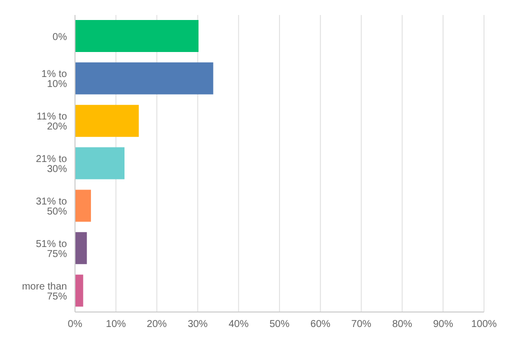  What do you see at coordinates (402, 324) in the screenshot?
I see `x-tick-label: 80%` at bounding box center [402, 324].